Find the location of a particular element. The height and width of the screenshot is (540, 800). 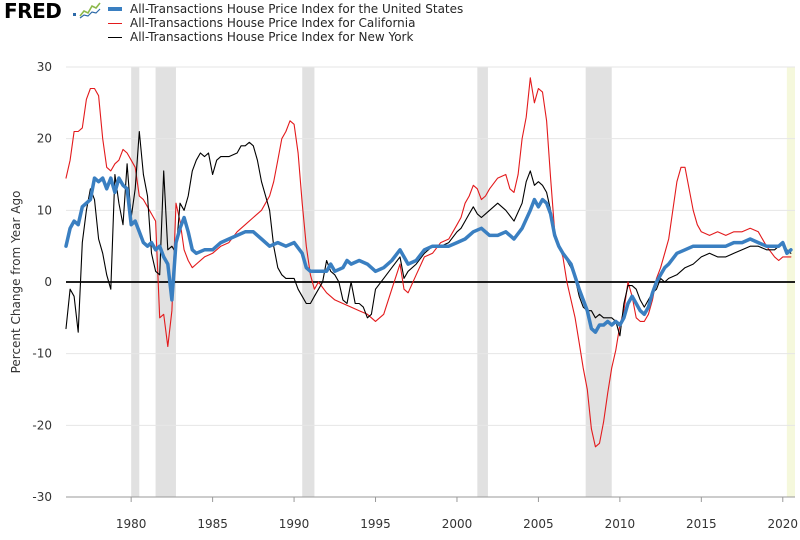

fred-logo-text: FRED is located at coordinates (32, 11).